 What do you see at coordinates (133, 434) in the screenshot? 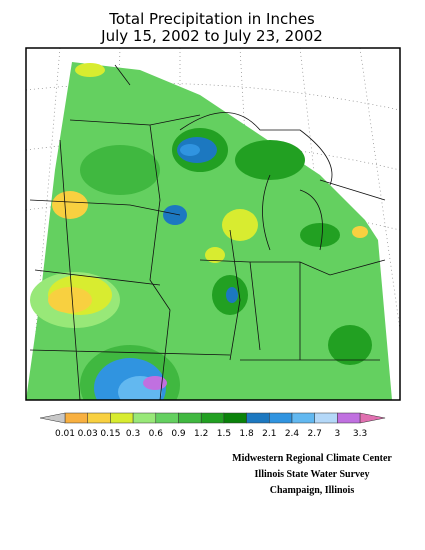
I see `legend-label: 0.3` at bounding box center [133, 434].